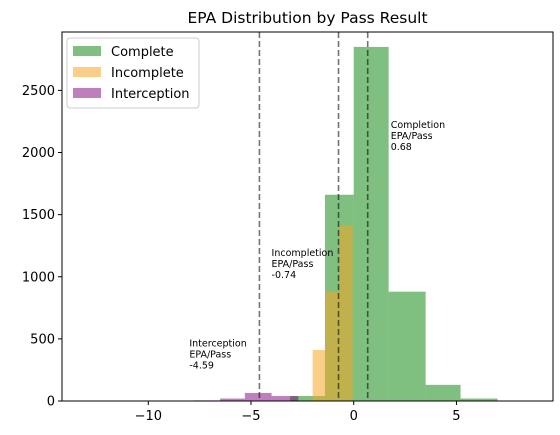 The image size is (560, 435). Describe the element at coordinates (303, 264) in the screenshot. I see `mean-annotation-1: Incompletion EPA/Pass -0.74` at that location.